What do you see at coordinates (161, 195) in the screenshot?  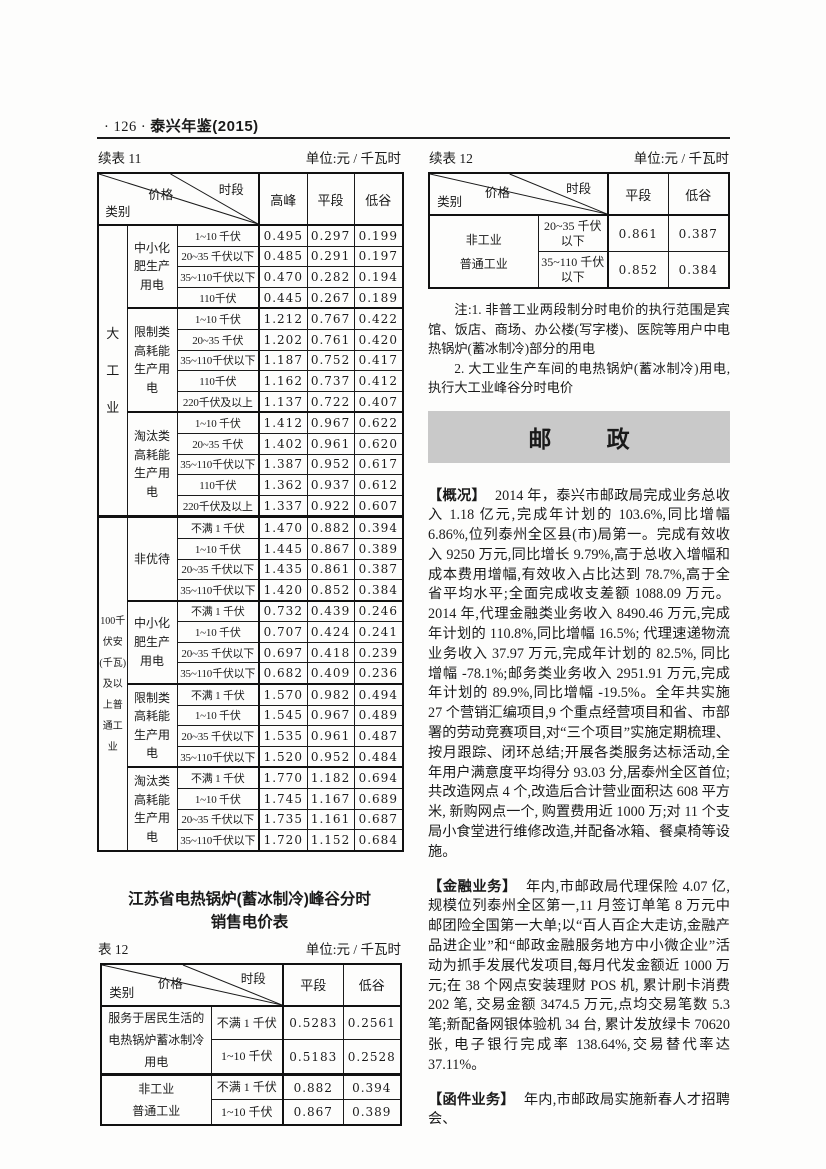 I see `diagonal-label-jiage: 价格` at bounding box center [161, 195].